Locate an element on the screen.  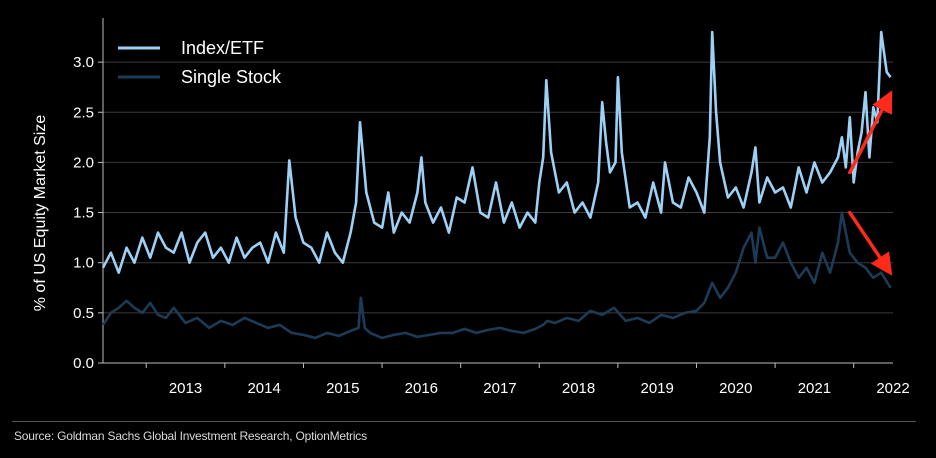
y-tick-label: 2.0 is located at coordinates (83, 162).